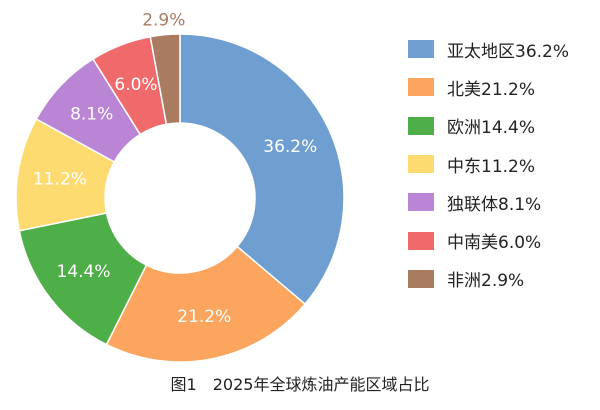  I want to click on legend-item-5: 独联体8.1%, so click(488, 202).